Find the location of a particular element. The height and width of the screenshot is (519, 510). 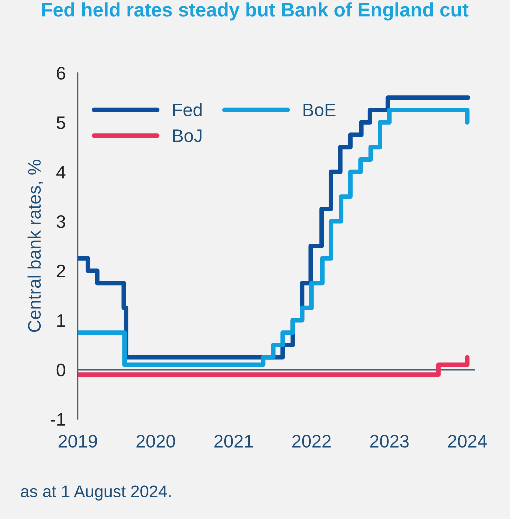

legend-label: BoE is located at coordinates (320, 110).